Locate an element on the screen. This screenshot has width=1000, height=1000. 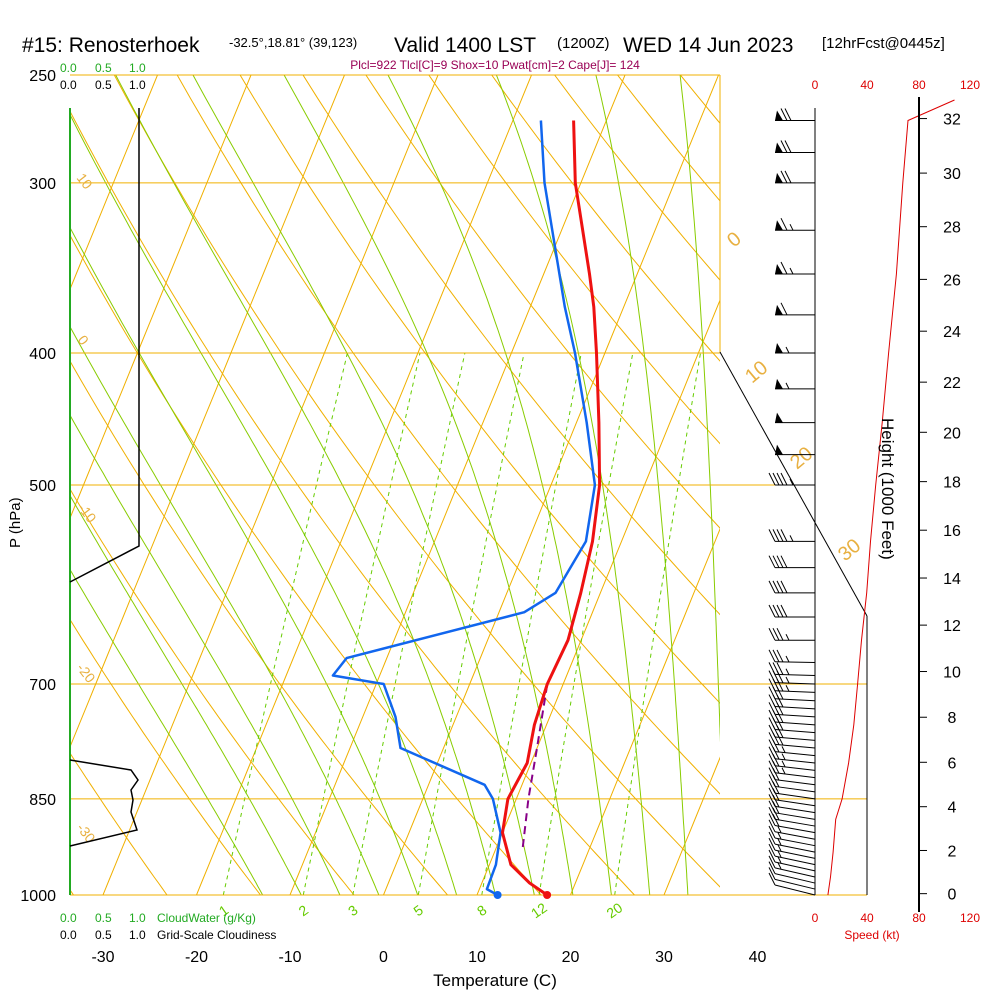
speed-bot-tick-1: 40 is located at coordinates (867, 918).